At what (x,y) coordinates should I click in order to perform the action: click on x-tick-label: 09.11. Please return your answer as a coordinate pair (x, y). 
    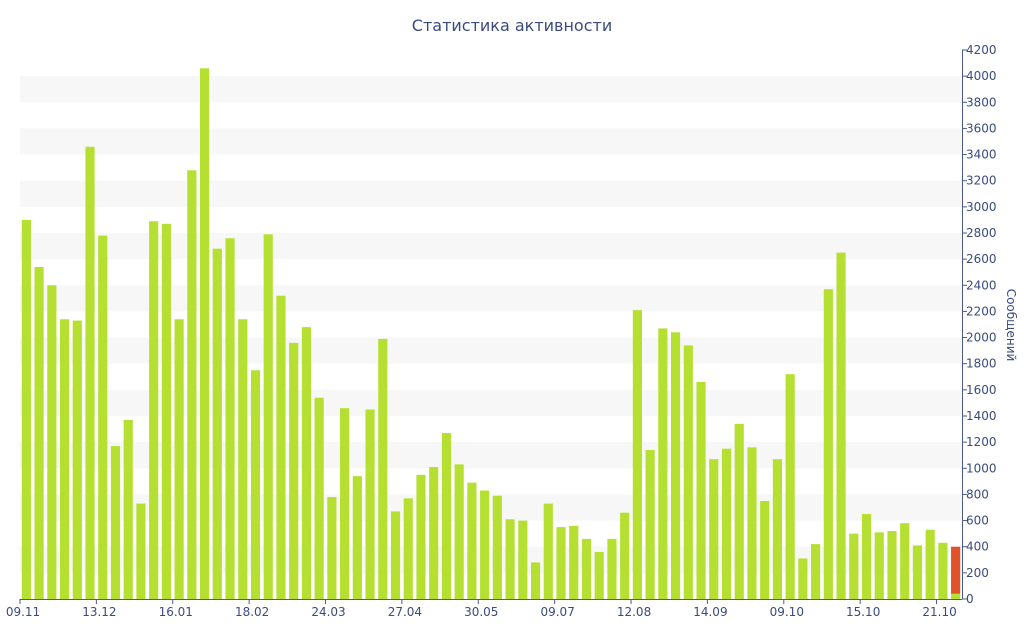
    Looking at the image, I should click on (23, 612).